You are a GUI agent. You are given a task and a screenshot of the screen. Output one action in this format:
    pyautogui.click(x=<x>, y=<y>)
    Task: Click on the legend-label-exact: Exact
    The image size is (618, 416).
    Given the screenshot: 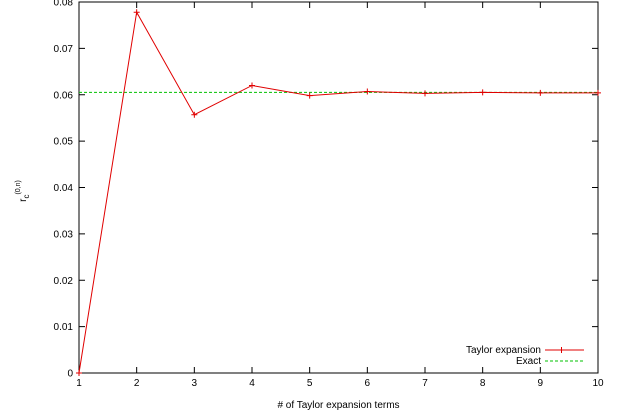 What is the action you would take?
    pyautogui.click(x=528, y=361)
    